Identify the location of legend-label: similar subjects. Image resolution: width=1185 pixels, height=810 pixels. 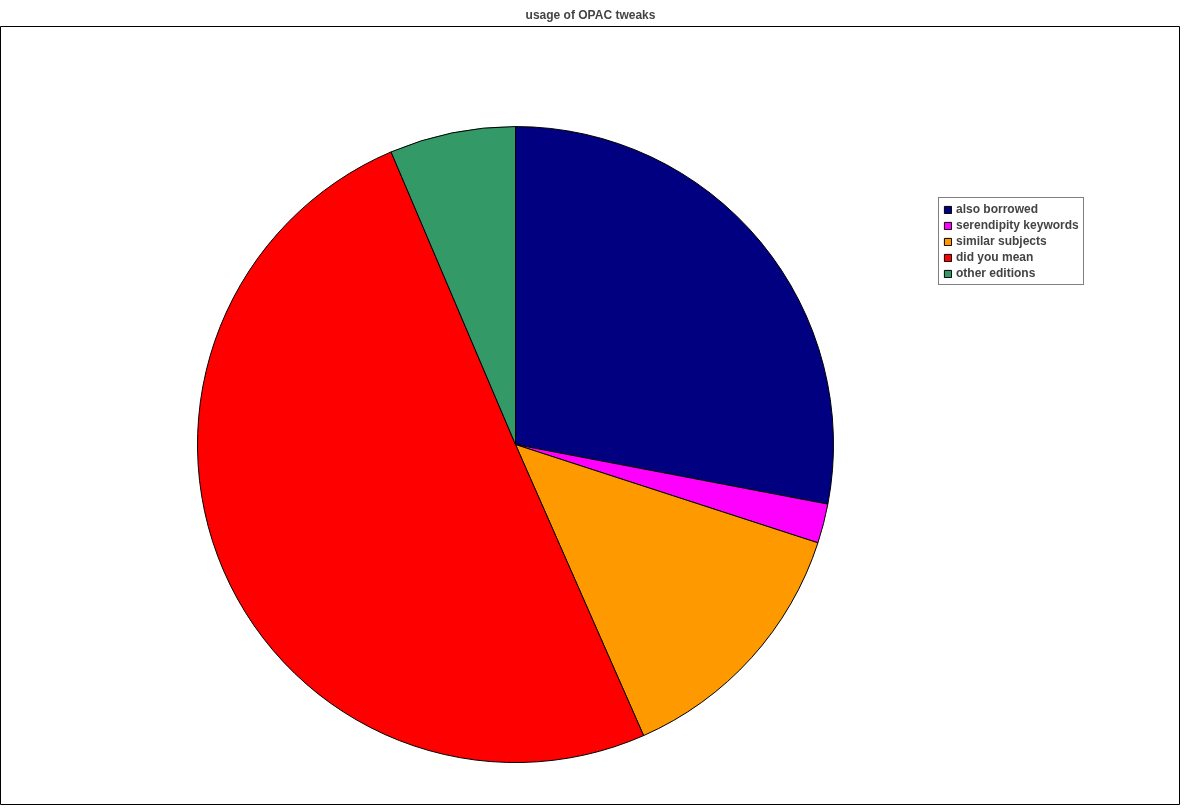
(1001, 241).